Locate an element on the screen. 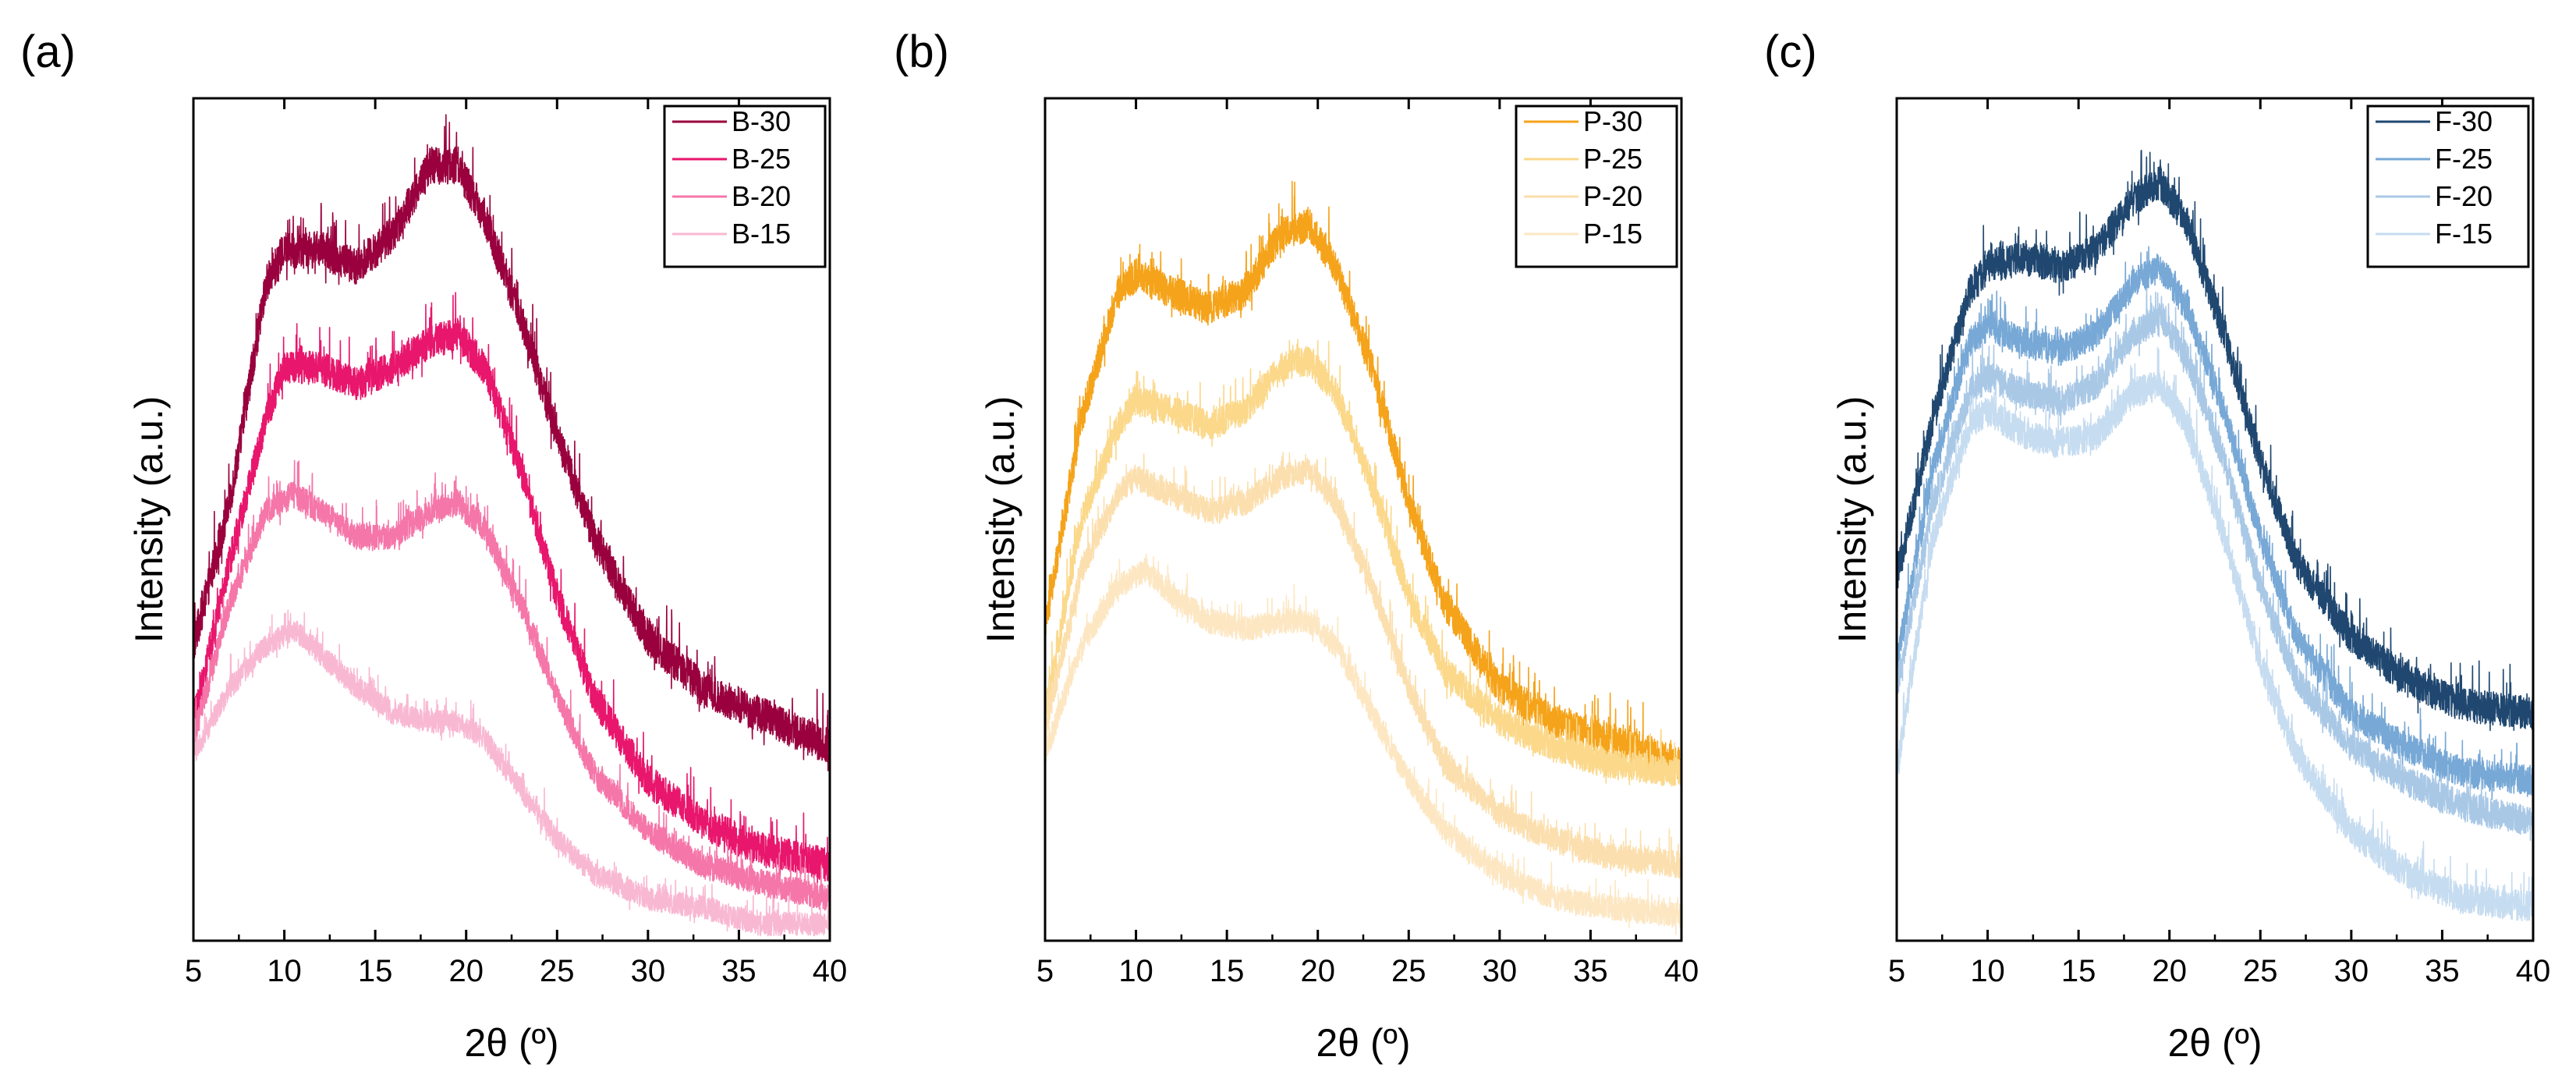 The height and width of the screenshot is (1078, 2576). legend-label: P-25 is located at coordinates (1613, 159).